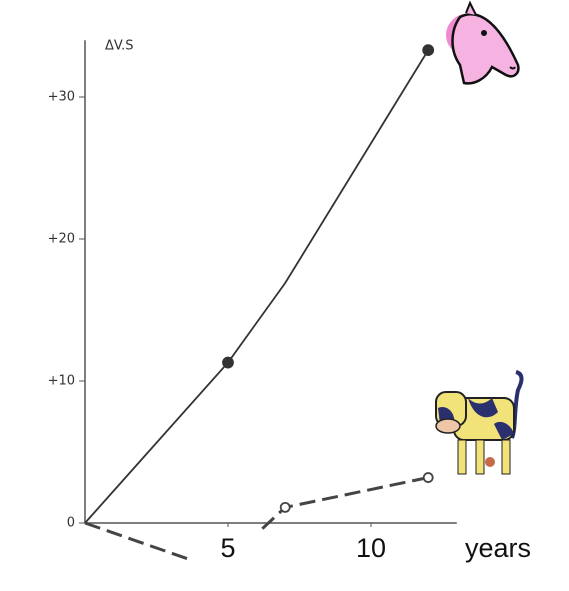 The height and width of the screenshot is (591, 569). I want to click on y-axis-label: ΔV.S, so click(119, 46).